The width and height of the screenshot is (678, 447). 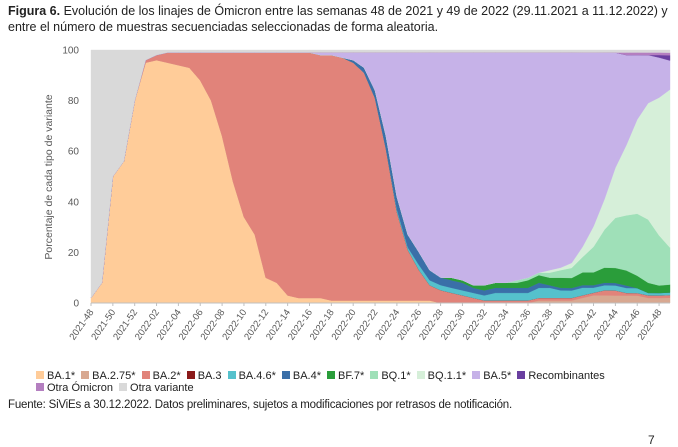 I want to click on legend-label: Otra variante, so click(x=162, y=388).